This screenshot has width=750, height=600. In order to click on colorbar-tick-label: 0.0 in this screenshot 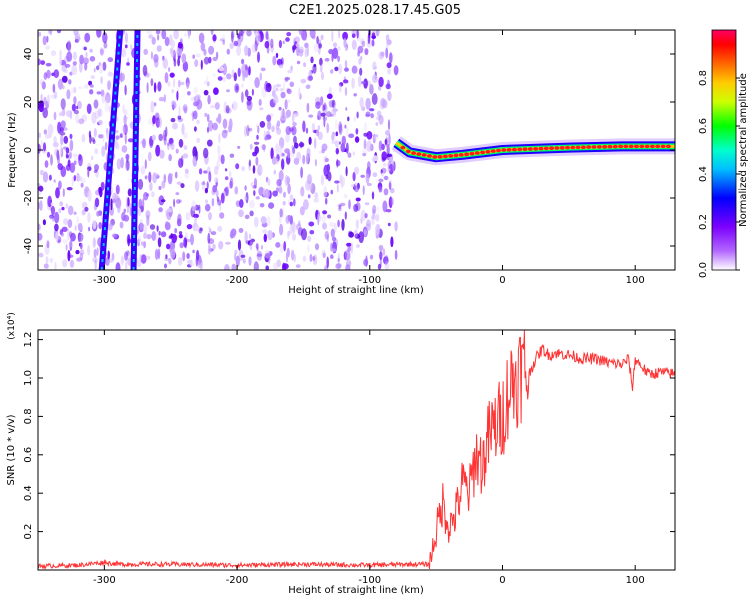, I will do `click(703, 270)`.